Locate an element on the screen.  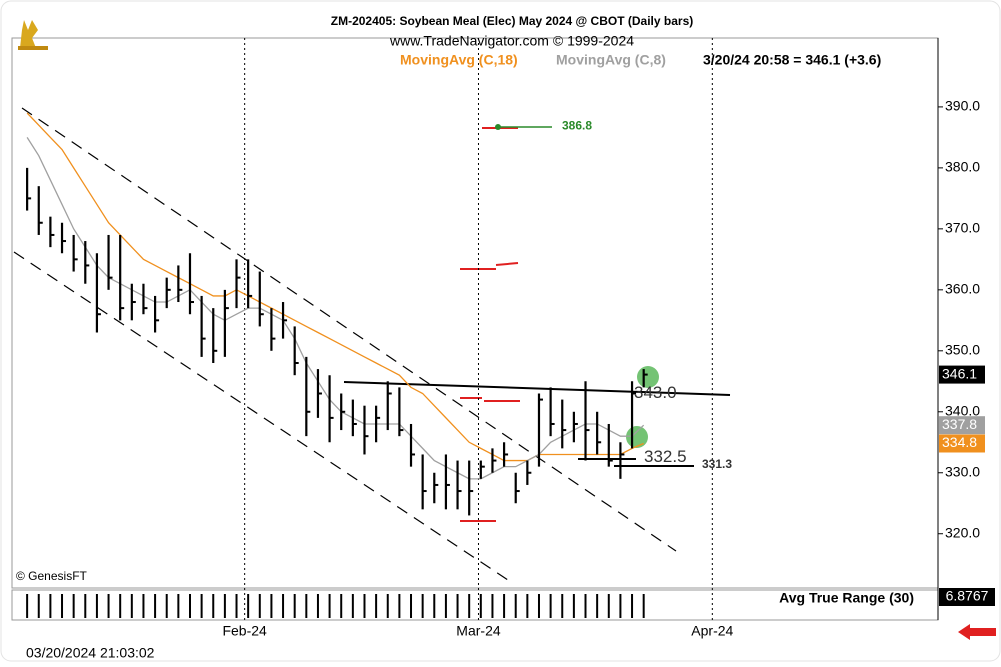
legend-entry: MovingAvg (C,8) is located at coordinates (611, 60).